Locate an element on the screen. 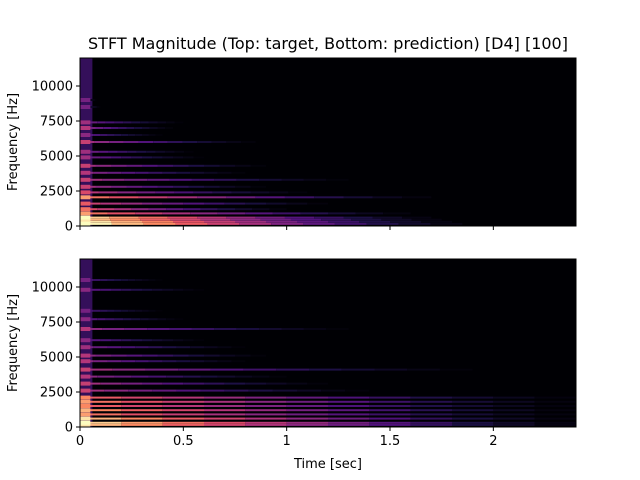 The width and height of the screenshot is (640, 480). harmonic-1-onset is located at coordinates (85, 221).